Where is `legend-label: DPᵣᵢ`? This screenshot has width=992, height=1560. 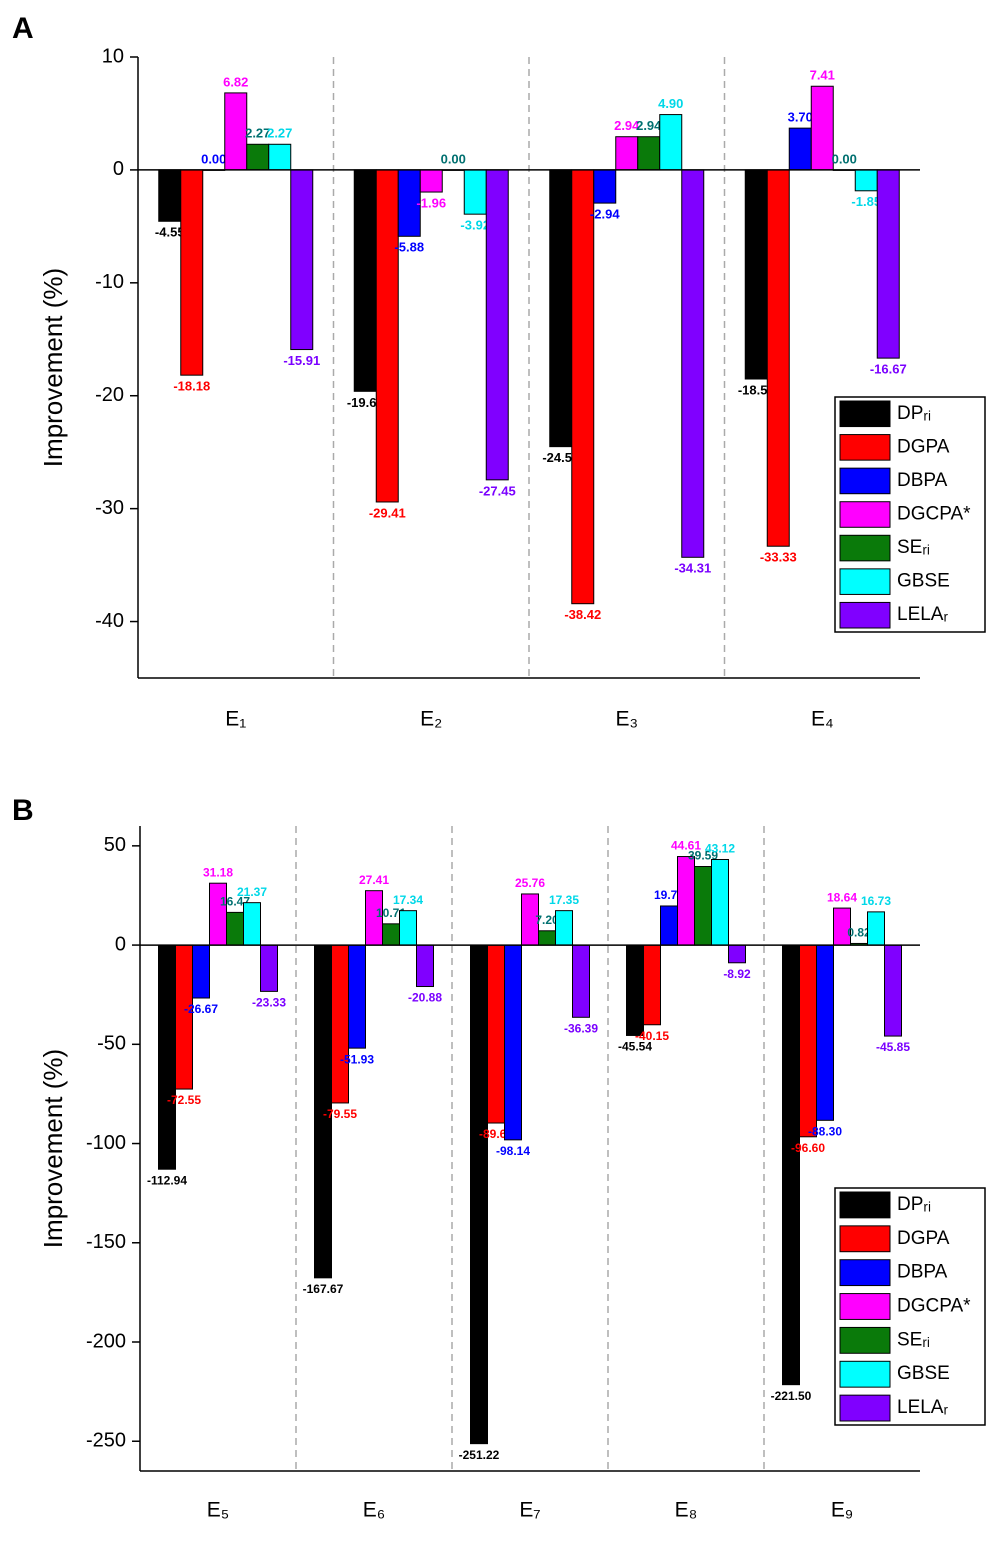
legend-label: DPᵣᵢ is located at coordinates (914, 413).